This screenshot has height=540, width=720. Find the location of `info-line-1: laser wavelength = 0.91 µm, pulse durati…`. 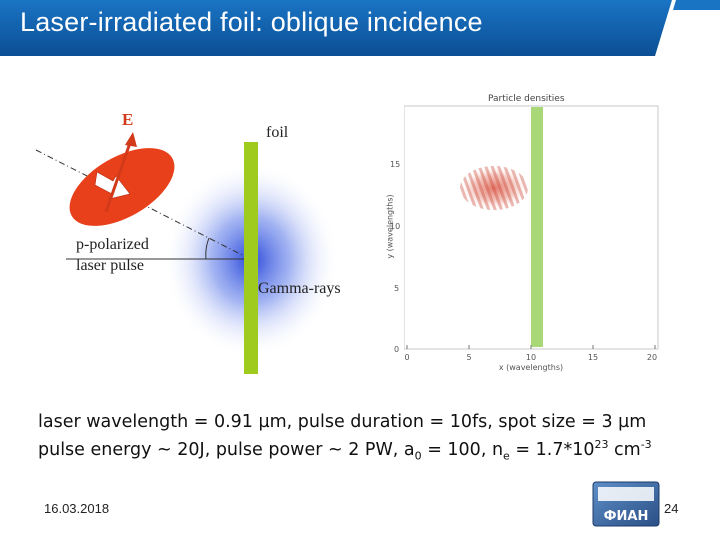

info-line-1: laser wavelength = 0.91 µm, pulse durati… is located at coordinates (342, 422).